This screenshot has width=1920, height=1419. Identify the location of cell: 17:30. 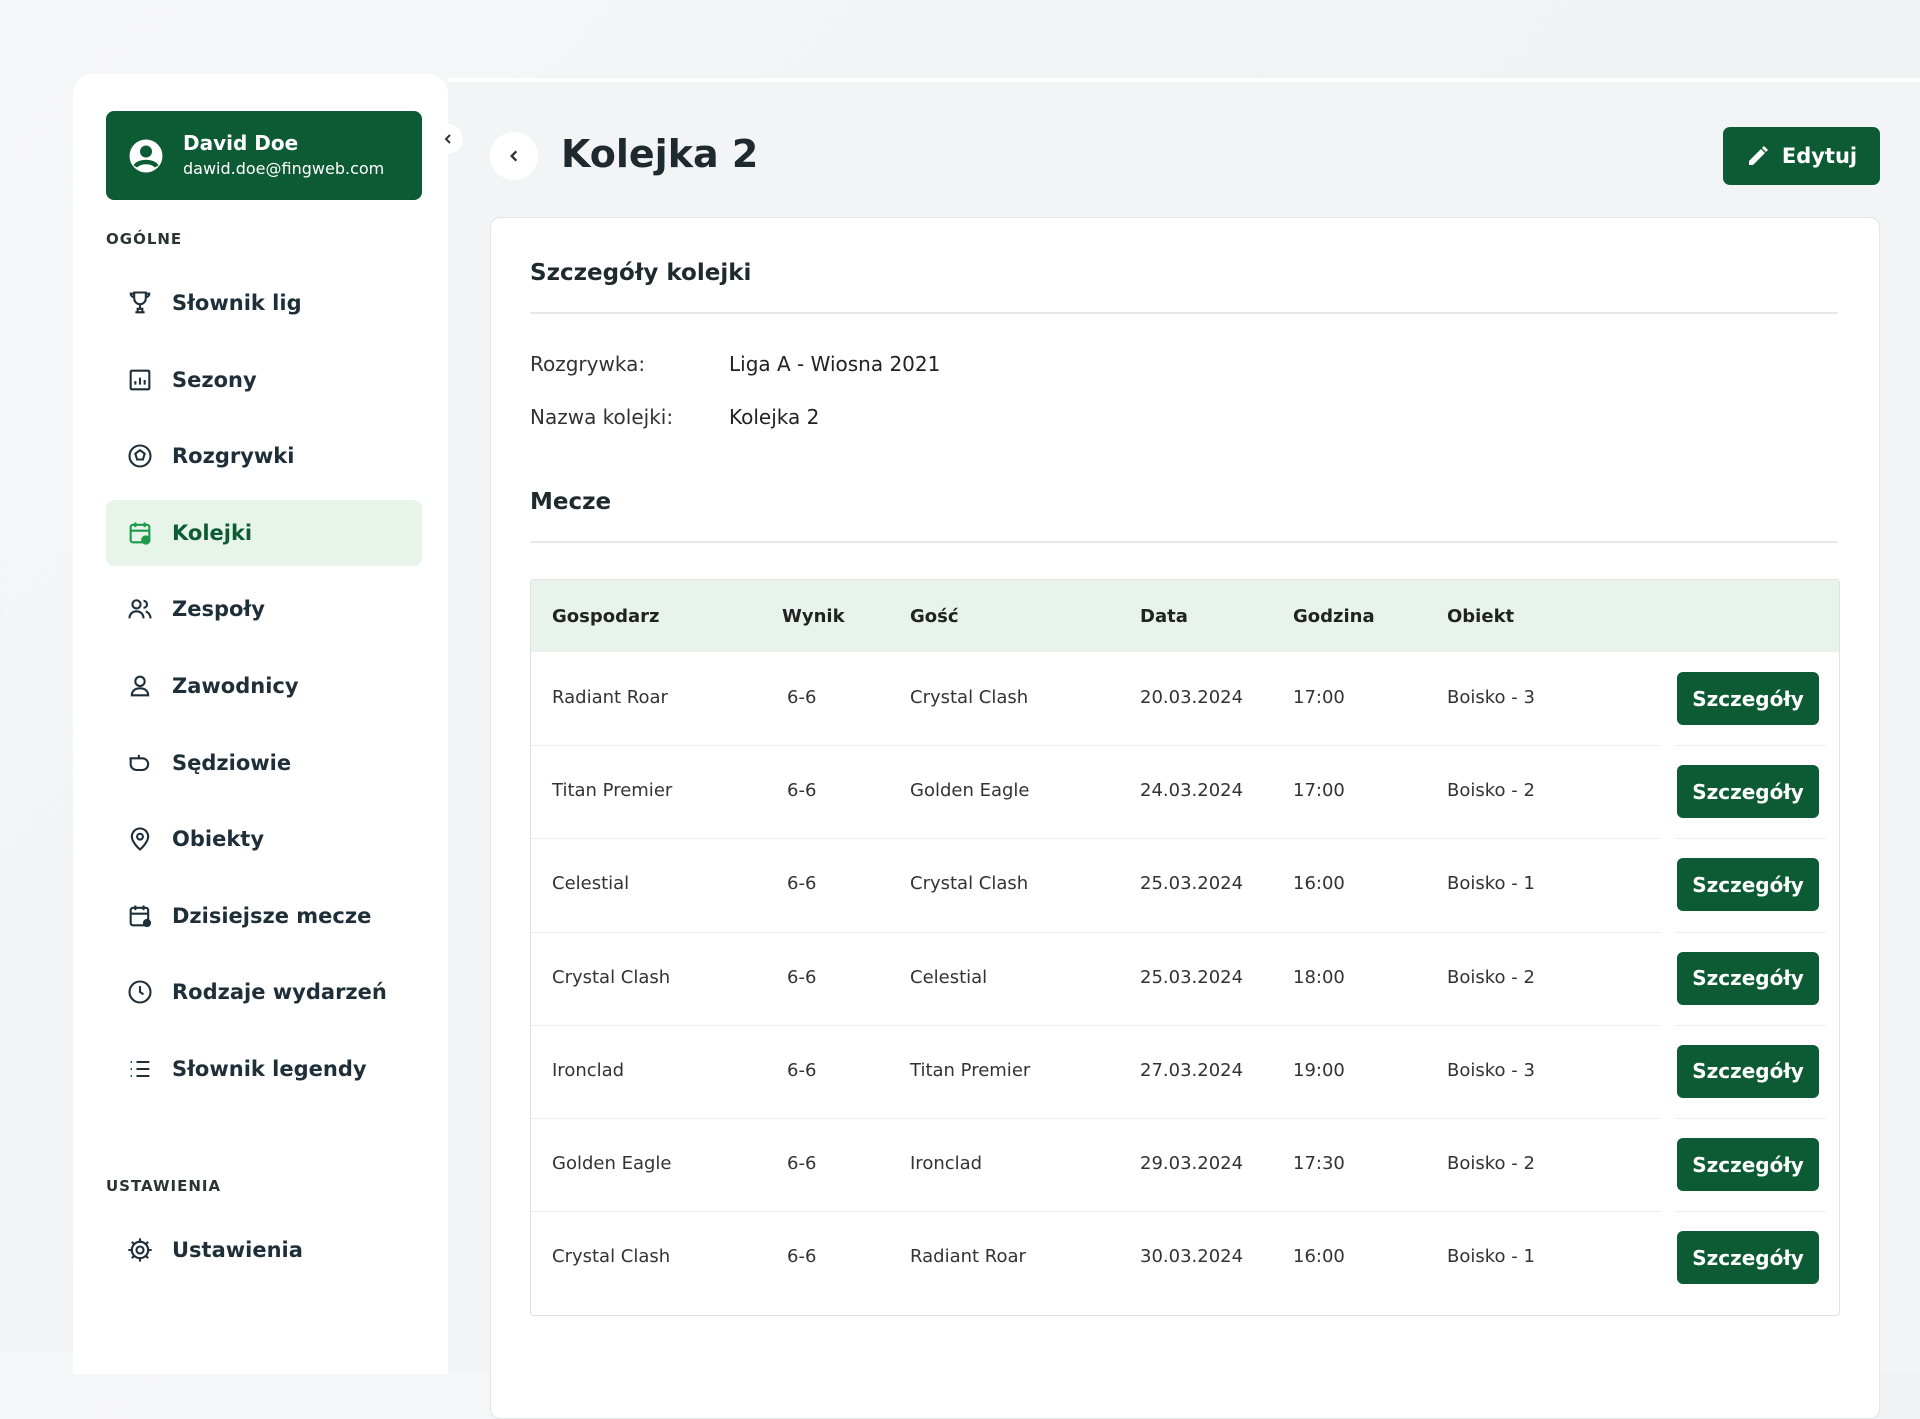
(1319, 1163).